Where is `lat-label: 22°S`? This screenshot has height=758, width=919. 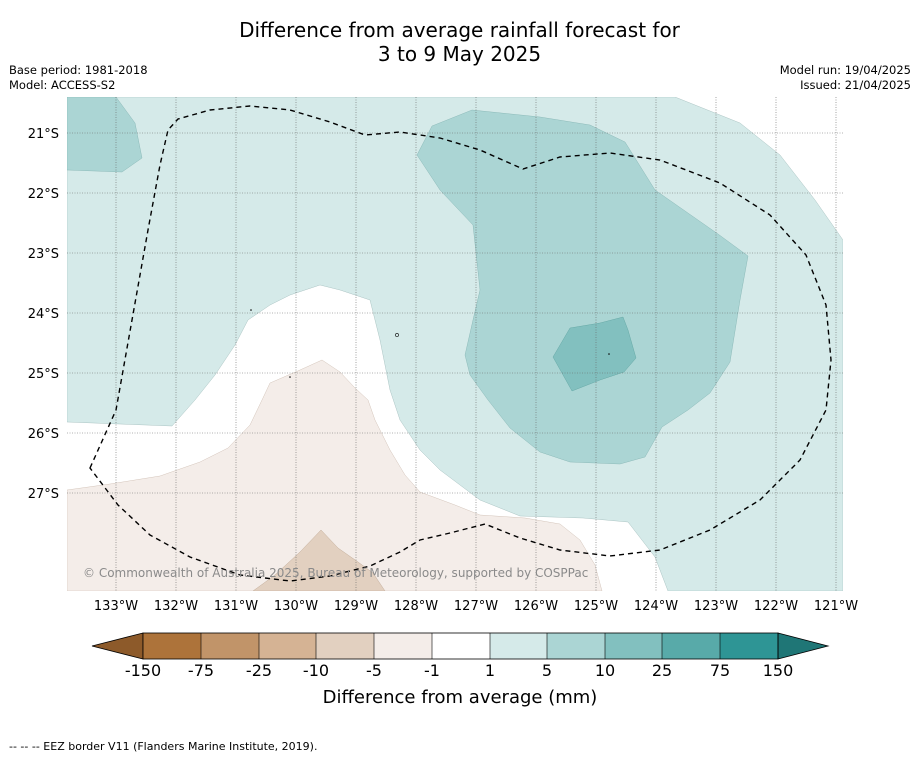 lat-label: 22°S is located at coordinates (43, 194).